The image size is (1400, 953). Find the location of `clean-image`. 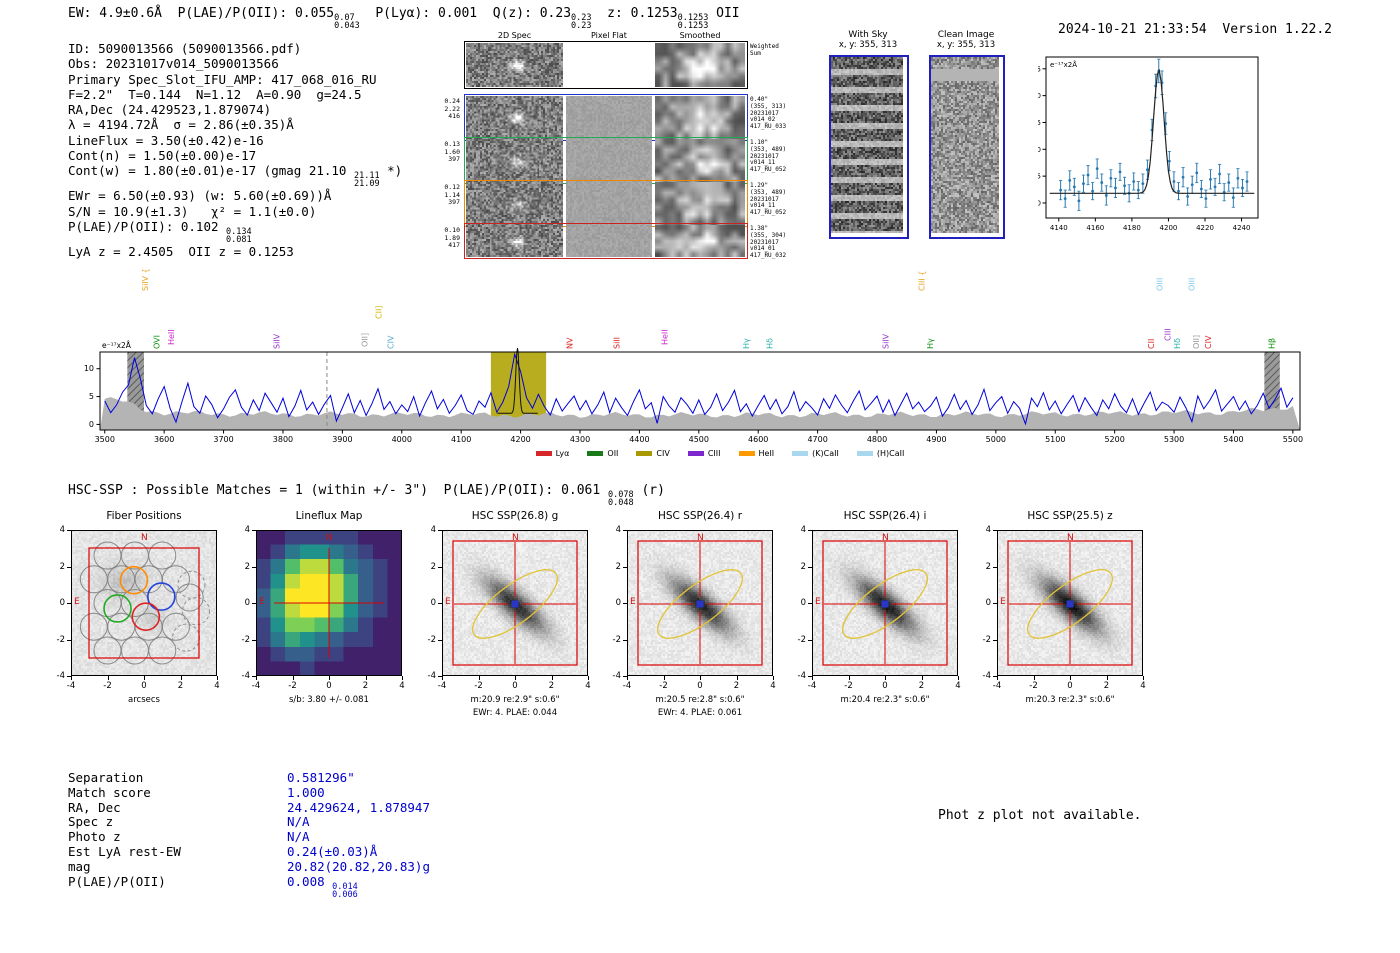

clean-image is located at coordinates (965, 145).